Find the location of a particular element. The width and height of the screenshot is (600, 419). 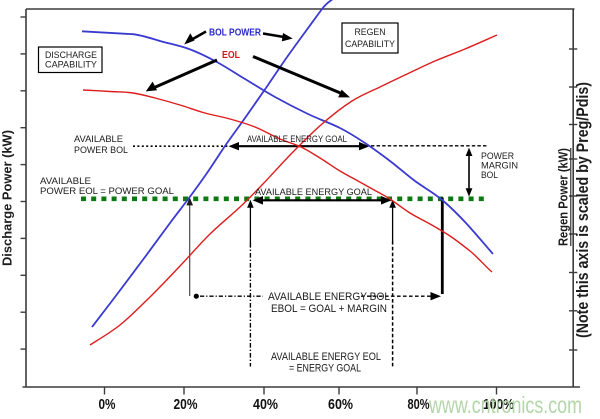

svg-text: POWER is located at coordinates (497, 155).